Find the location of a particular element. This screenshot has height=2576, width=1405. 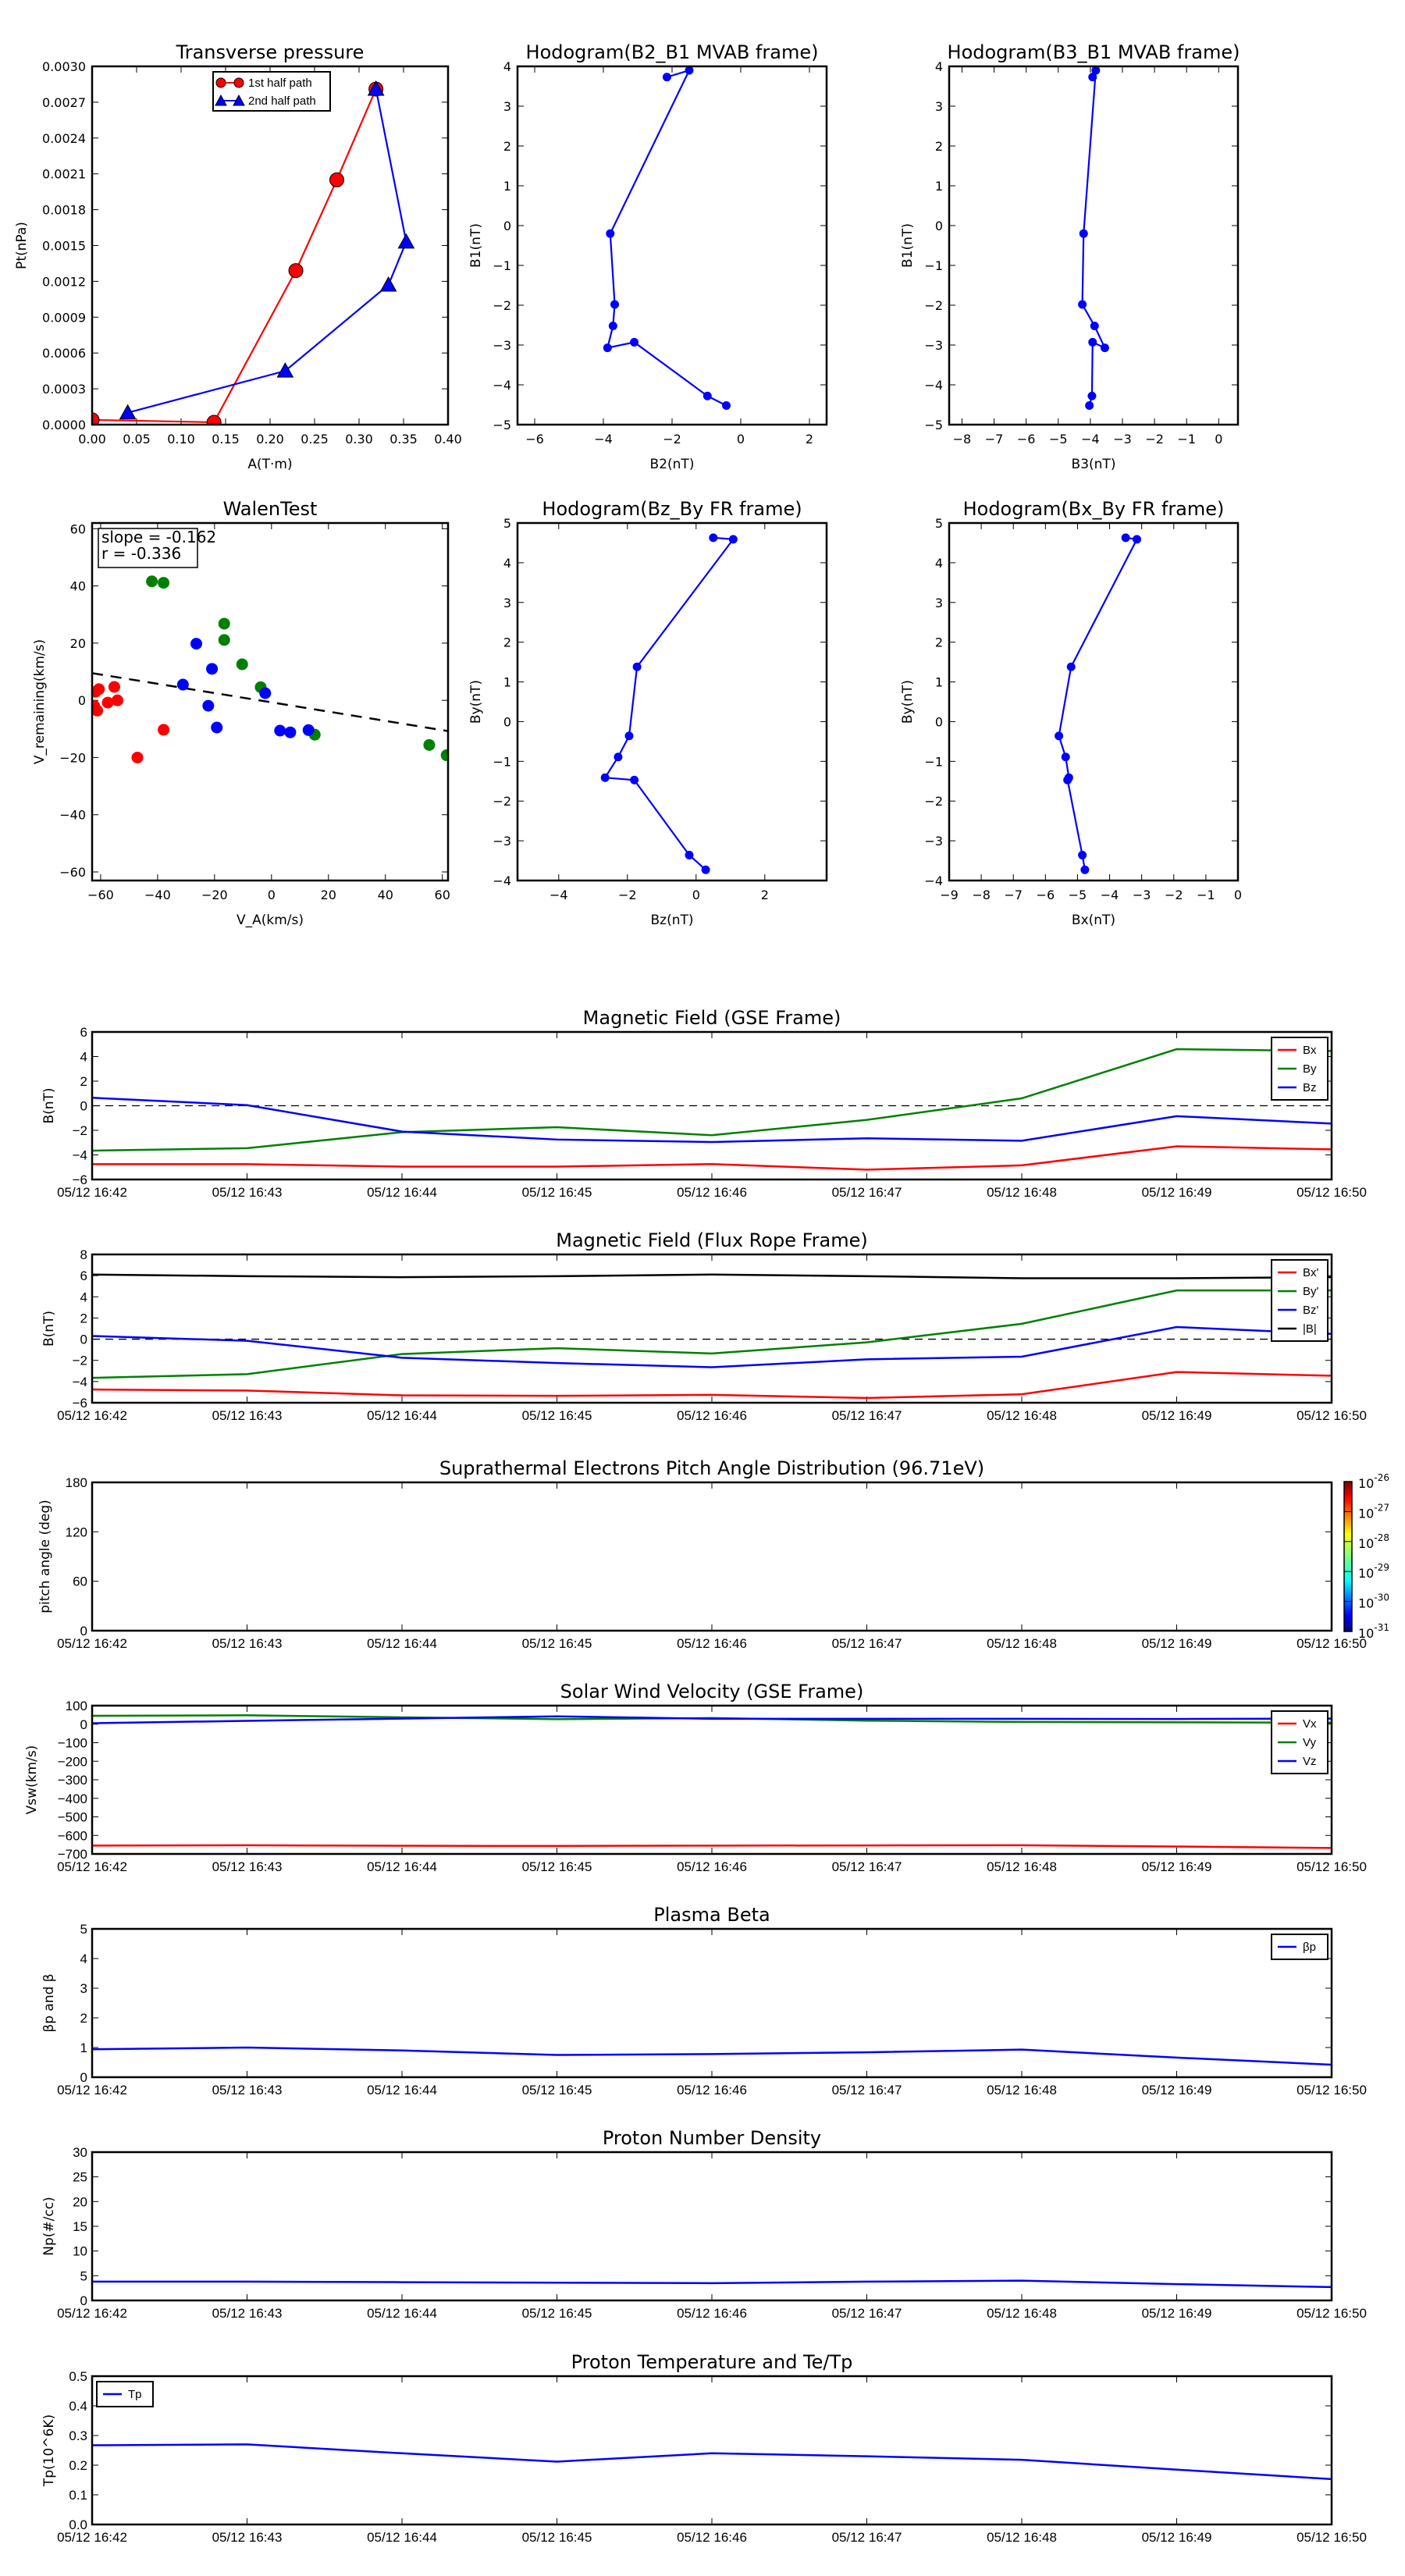

scatter-point-x-component is located at coordinates (137, 757).